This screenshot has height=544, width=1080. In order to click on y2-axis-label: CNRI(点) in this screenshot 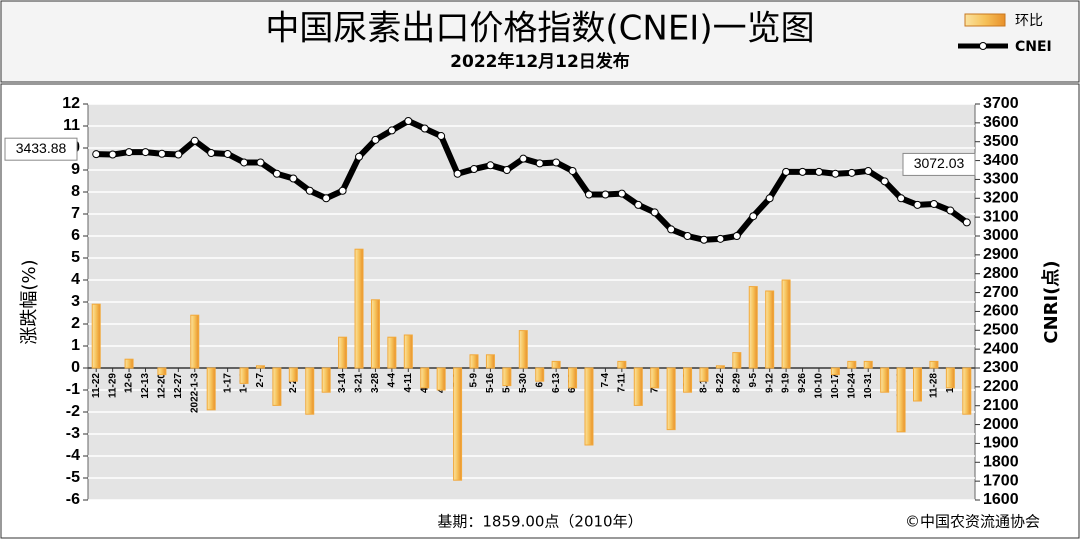, I will do `click(1051, 301)`.